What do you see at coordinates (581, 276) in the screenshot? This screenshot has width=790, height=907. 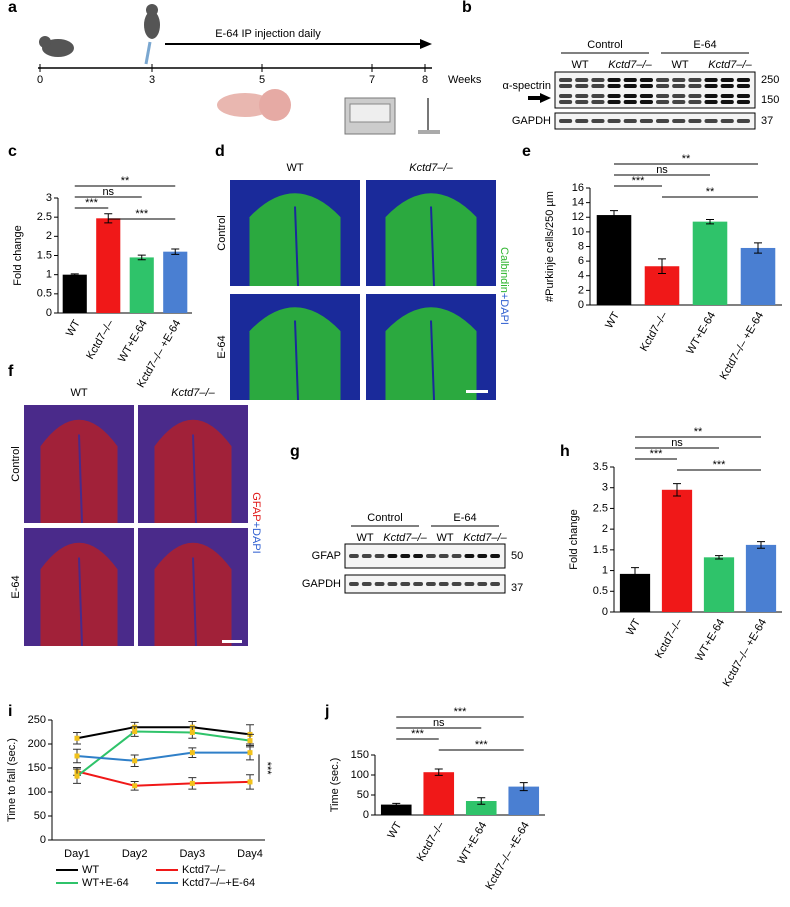 I see `y-tick-label: 4` at bounding box center [581, 276].